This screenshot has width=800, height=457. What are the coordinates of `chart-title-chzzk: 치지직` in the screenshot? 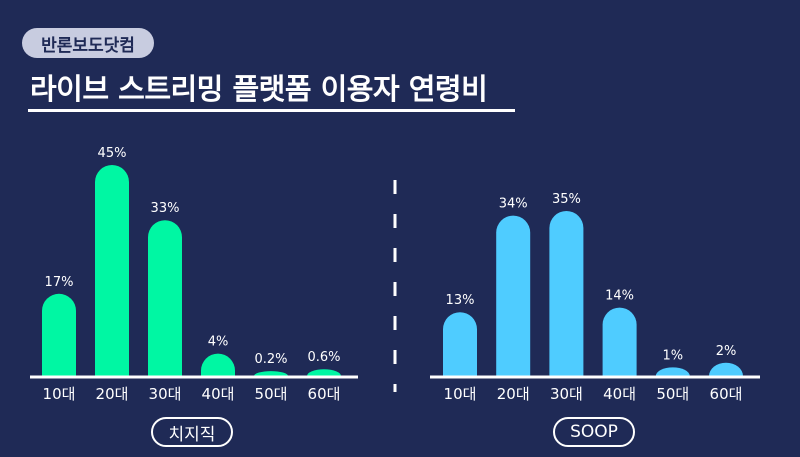 It's located at (192, 432).